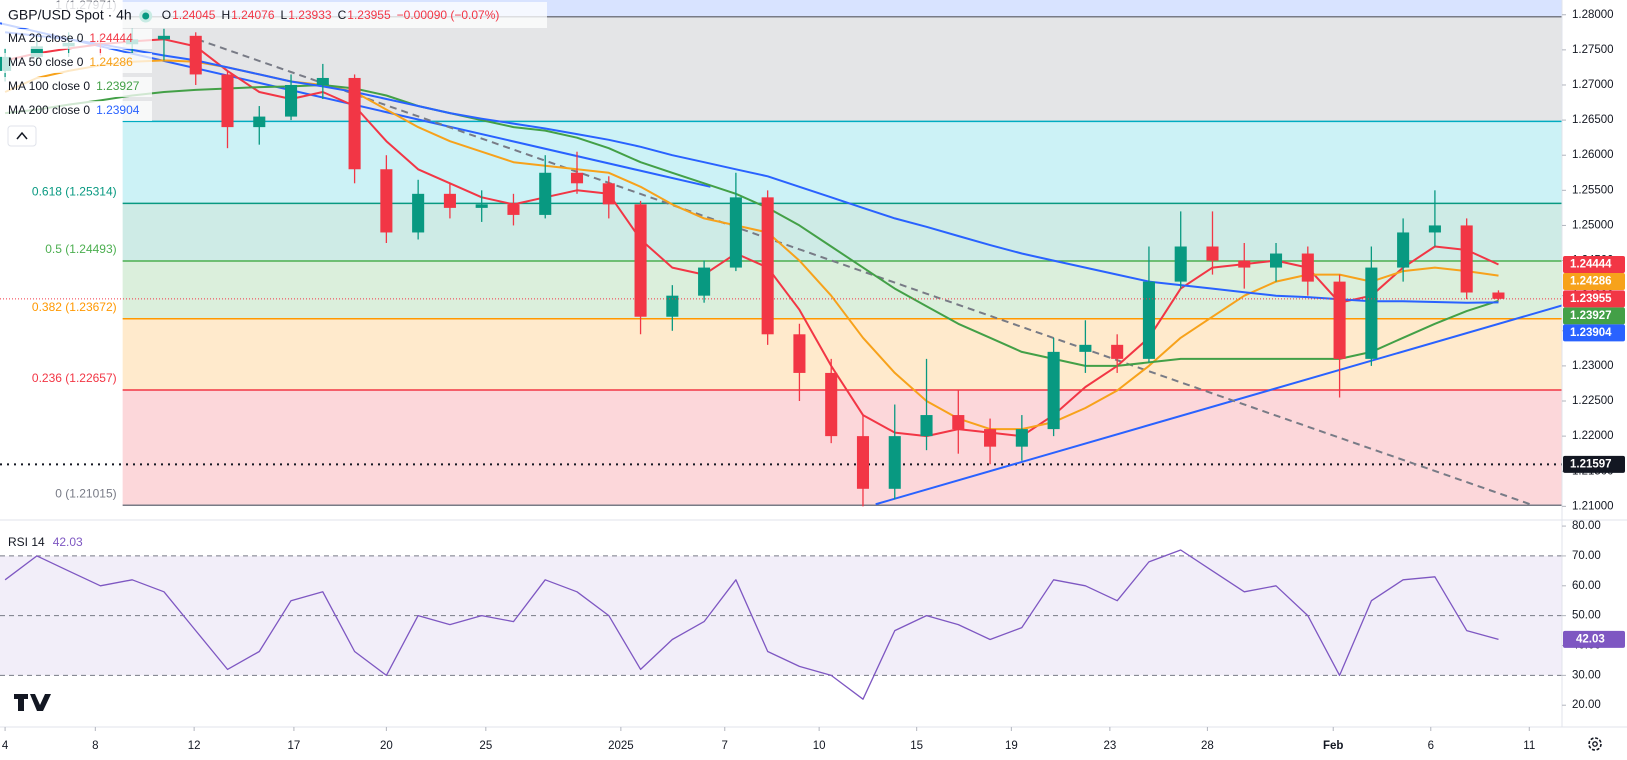 The width and height of the screenshot is (1627, 760). Describe the element at coordinates (1591, 282) in the screenshot. I see `price-tag-label: 1.24286` at that location.